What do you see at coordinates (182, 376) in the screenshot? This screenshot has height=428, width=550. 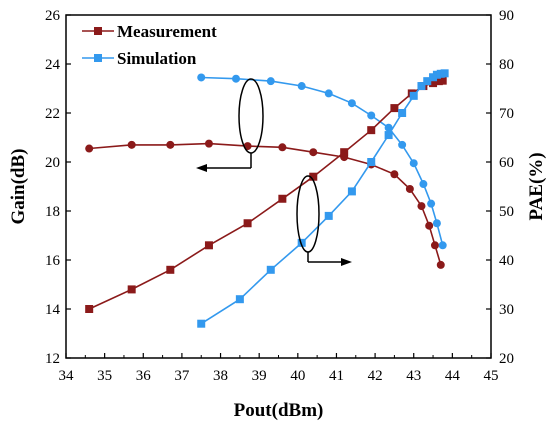 I see `x-tick-label: 37` at bounding box center [182, 376].